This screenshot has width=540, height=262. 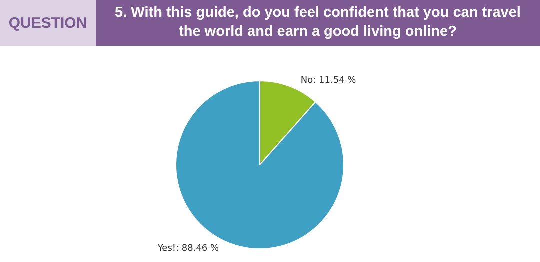 What do you see at coordinates (198, 249) in the screenshot?
I see `data-label: : 88.46 %` at bounding box center [198, 249].